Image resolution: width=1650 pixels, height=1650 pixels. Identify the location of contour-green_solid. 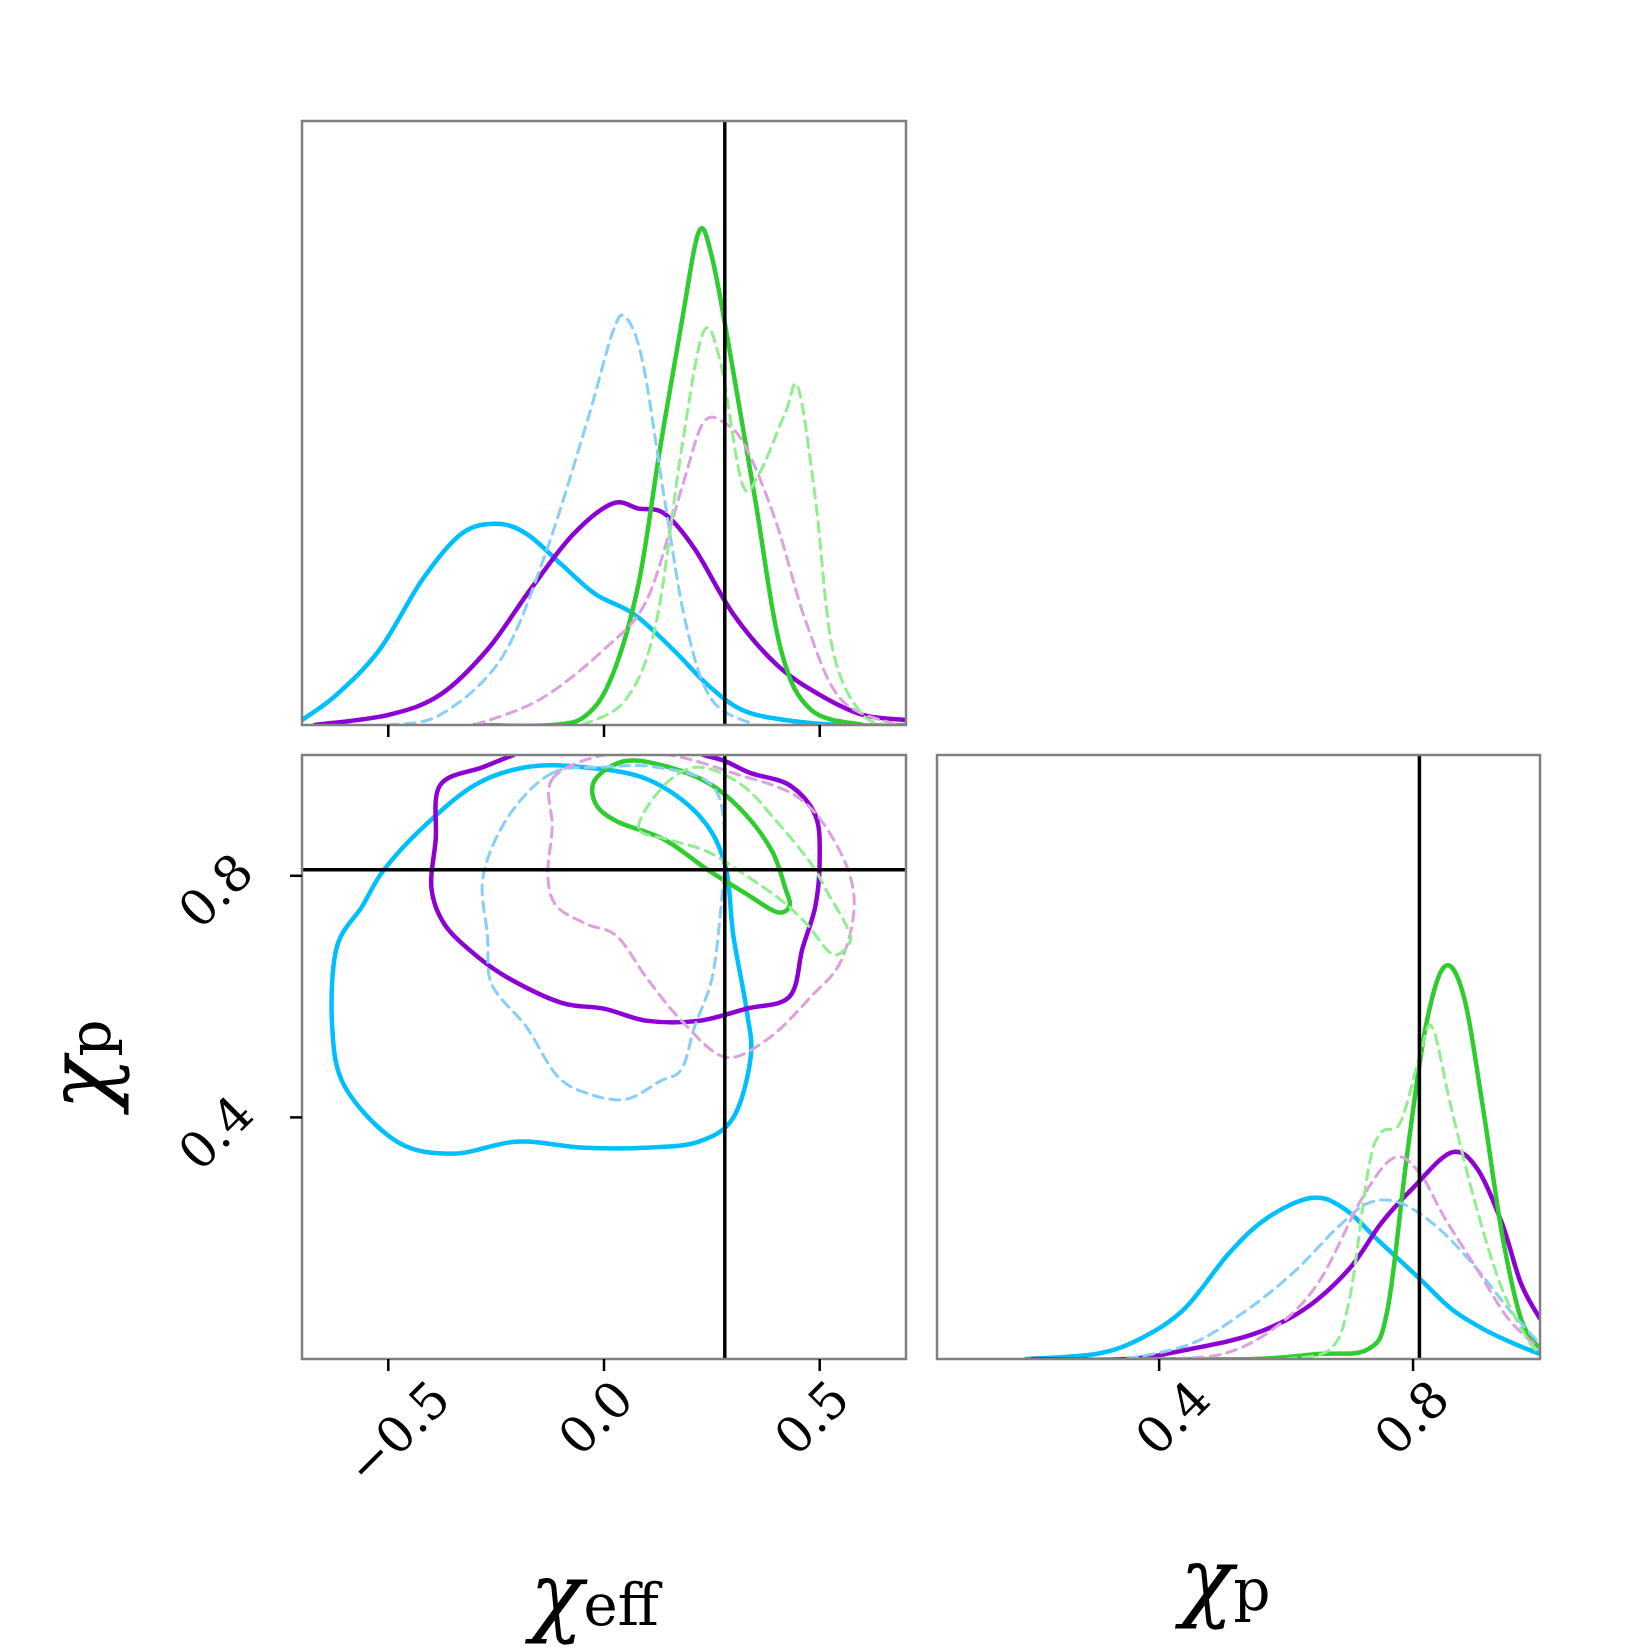
(691, 836).